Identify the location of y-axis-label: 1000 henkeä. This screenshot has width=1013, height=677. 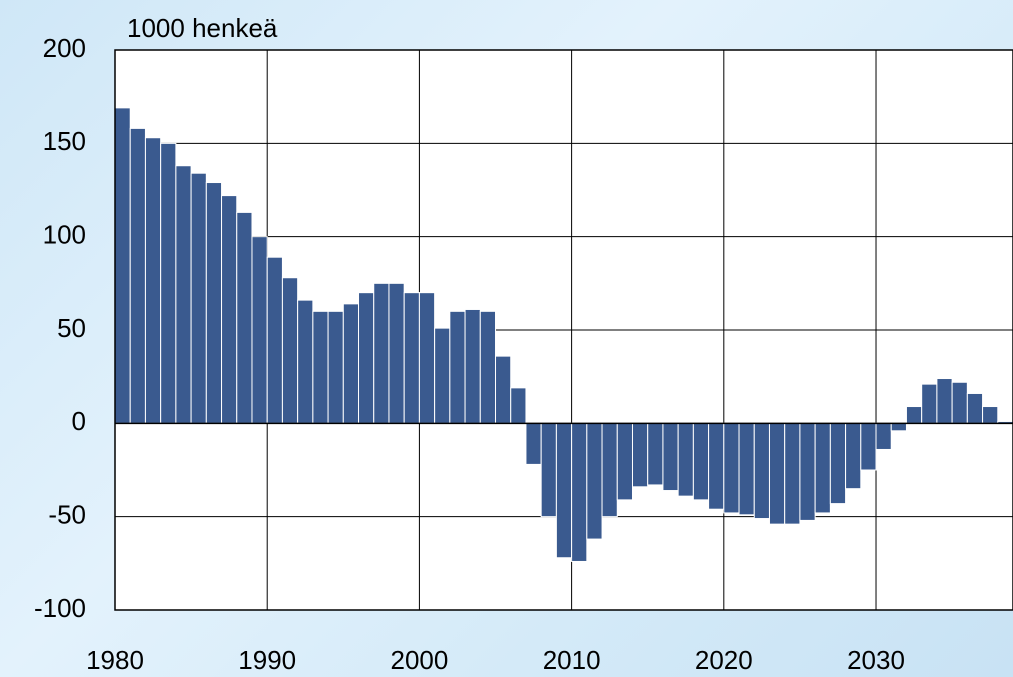
(202, 28).